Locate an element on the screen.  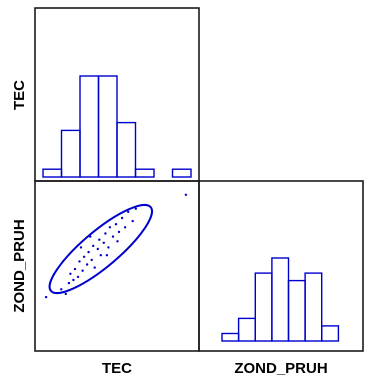
zond-histogram-bars is located at coordinates (280, 299).